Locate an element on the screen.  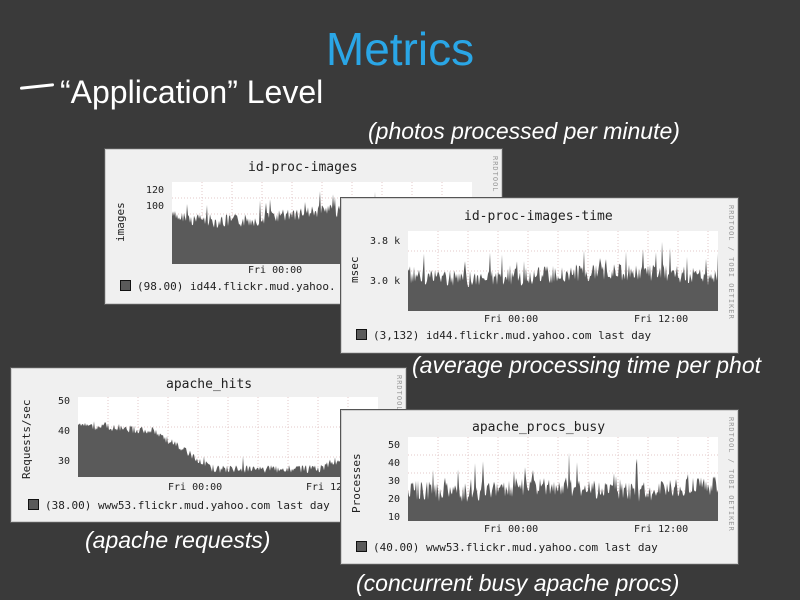
caption-busy-procs: (concurrent busy apache procs) is located at coordinates (518, 583).